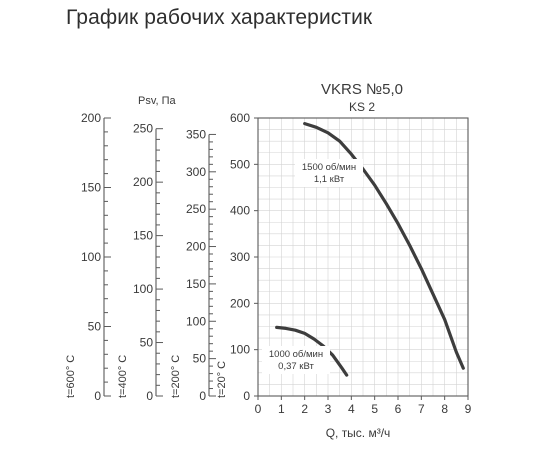 The height and width of the screenshot is (450, 550). What do you see at coordinates (398, 409) in the screenshot?
I see `x-tick-label: 6` at bounding box center [398, 409].